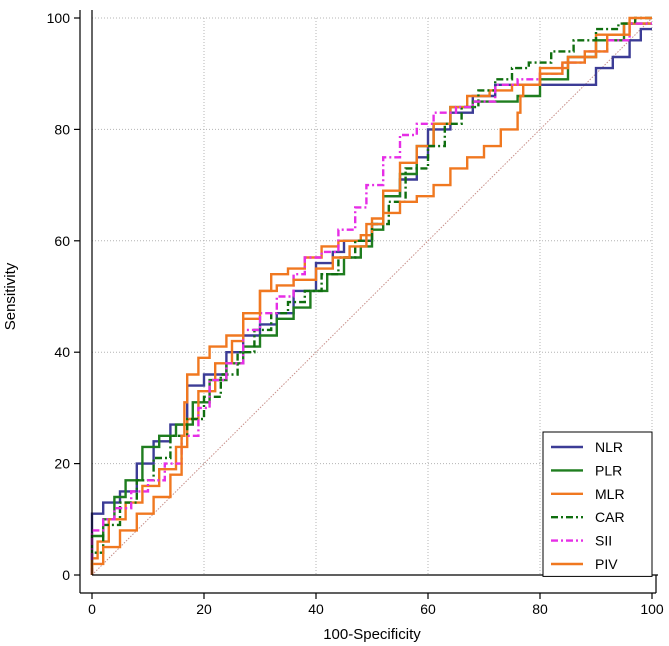 This screenshot has width=669, height=646. I want to click on legend: NLR PLR MLR CAR SII PIV, so click(597, 504).